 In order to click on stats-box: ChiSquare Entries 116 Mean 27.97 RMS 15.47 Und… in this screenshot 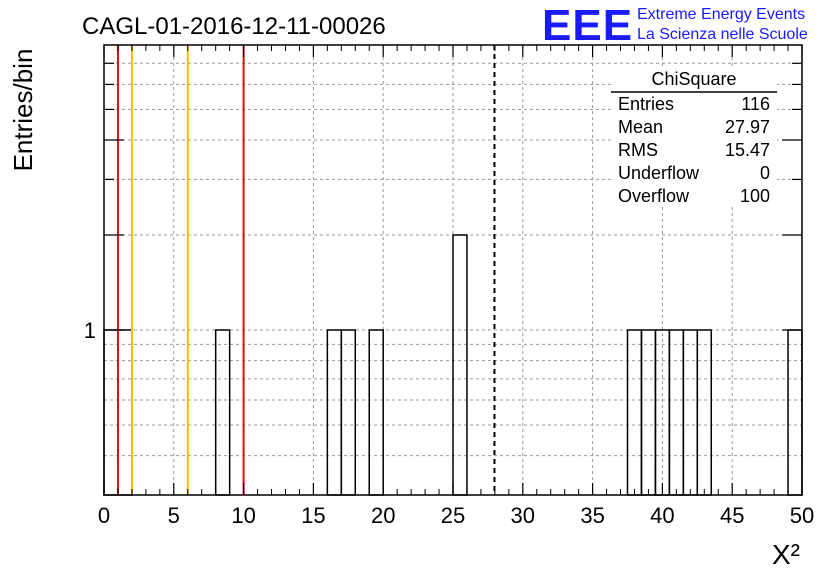, I will do `click(694, 136)`.